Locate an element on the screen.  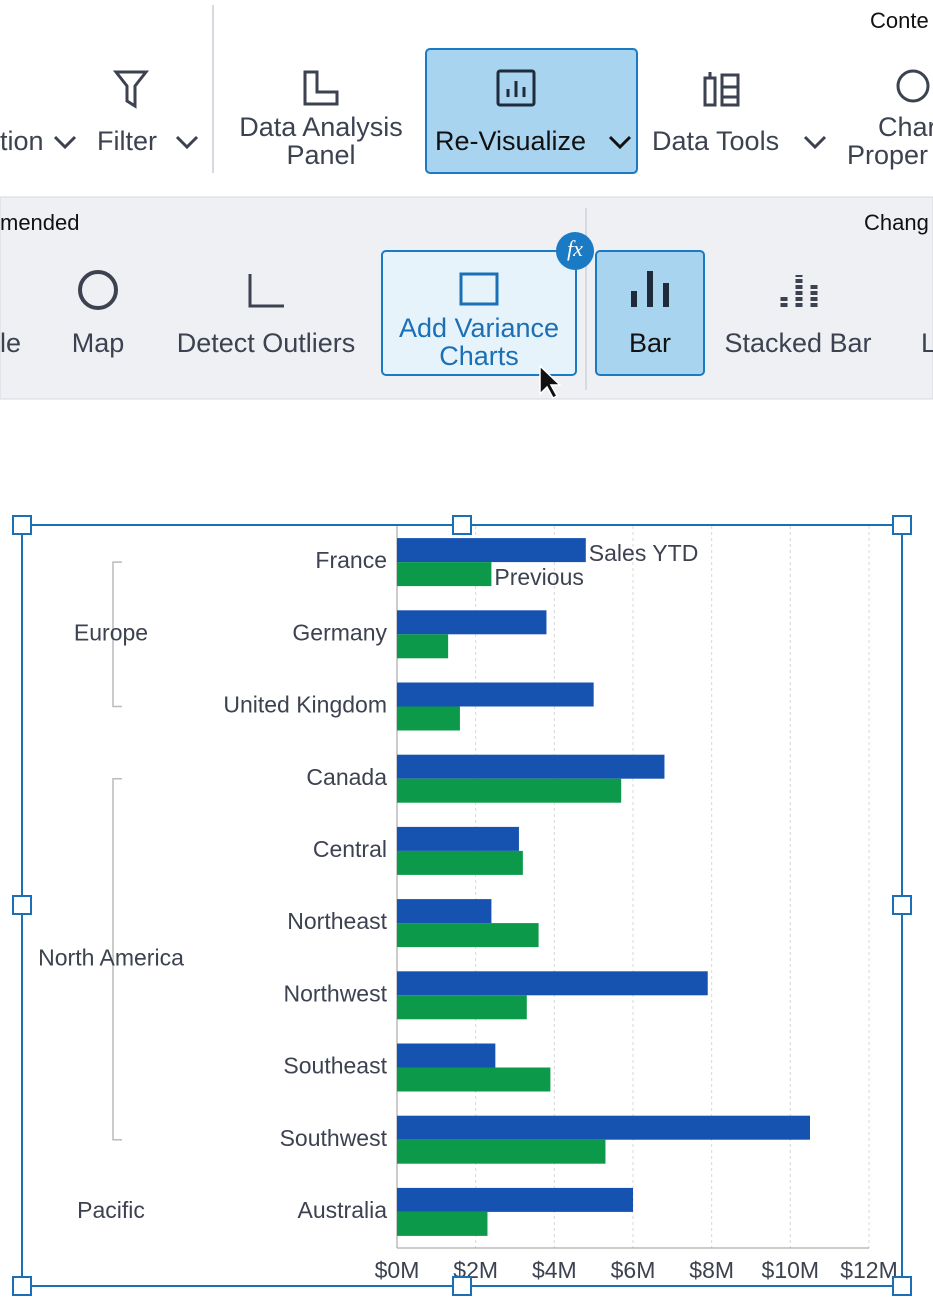
zoom-icon is located at coordinates (913, 86).